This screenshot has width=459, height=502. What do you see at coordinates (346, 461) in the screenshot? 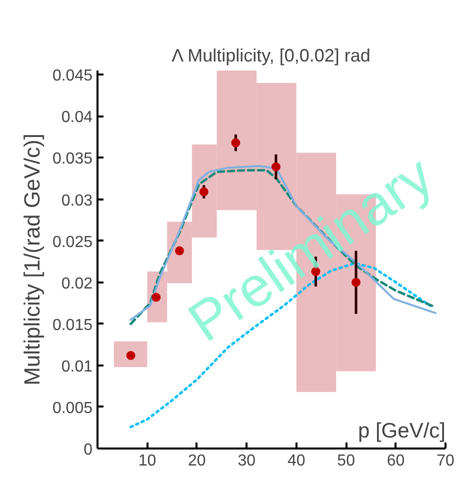
I see `x-tick-label: 50` at bounding box center [346, 461].